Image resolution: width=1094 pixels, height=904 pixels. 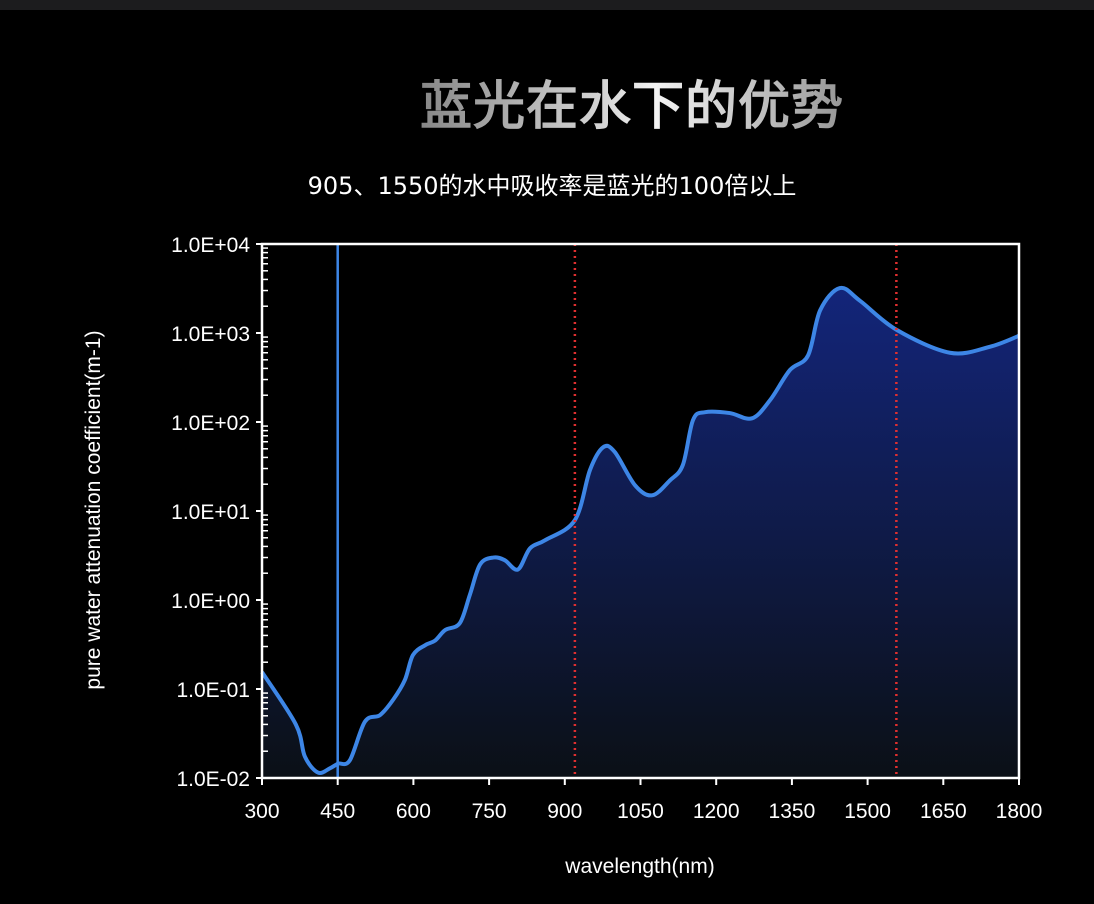 What do you see at coordinates (337, 811) in the screenshot?
I see `x-tick-label: 450` at bounding box center [337, 811].